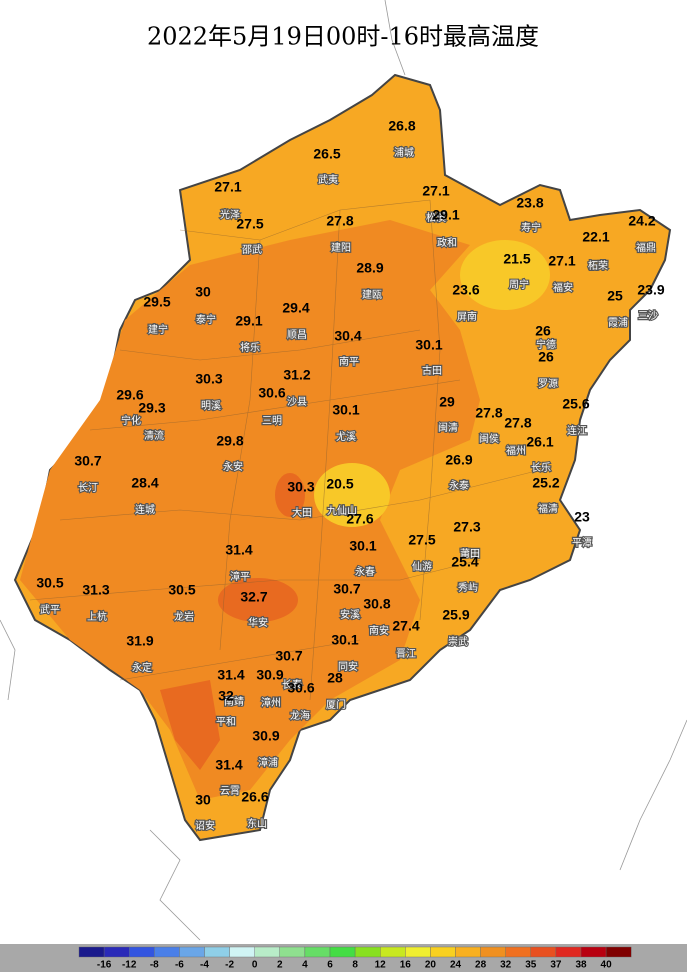 This screenshot has height=972, width=687. What do you see at coordinates (330, 965) in the screenshot?
I see `legend-tick-label: 6` at bounding box center [330, 965].